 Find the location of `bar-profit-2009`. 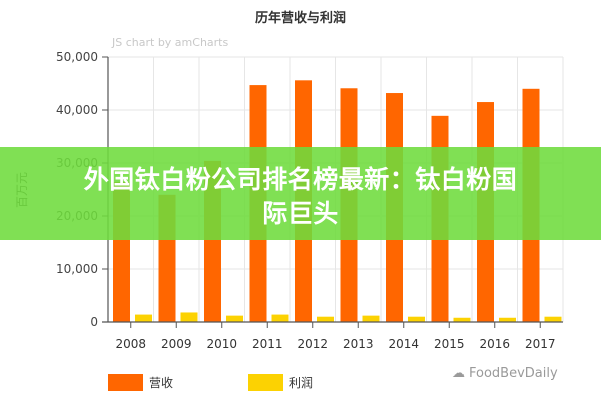

bar-profit-2009 is located at coordinates (189, 317).